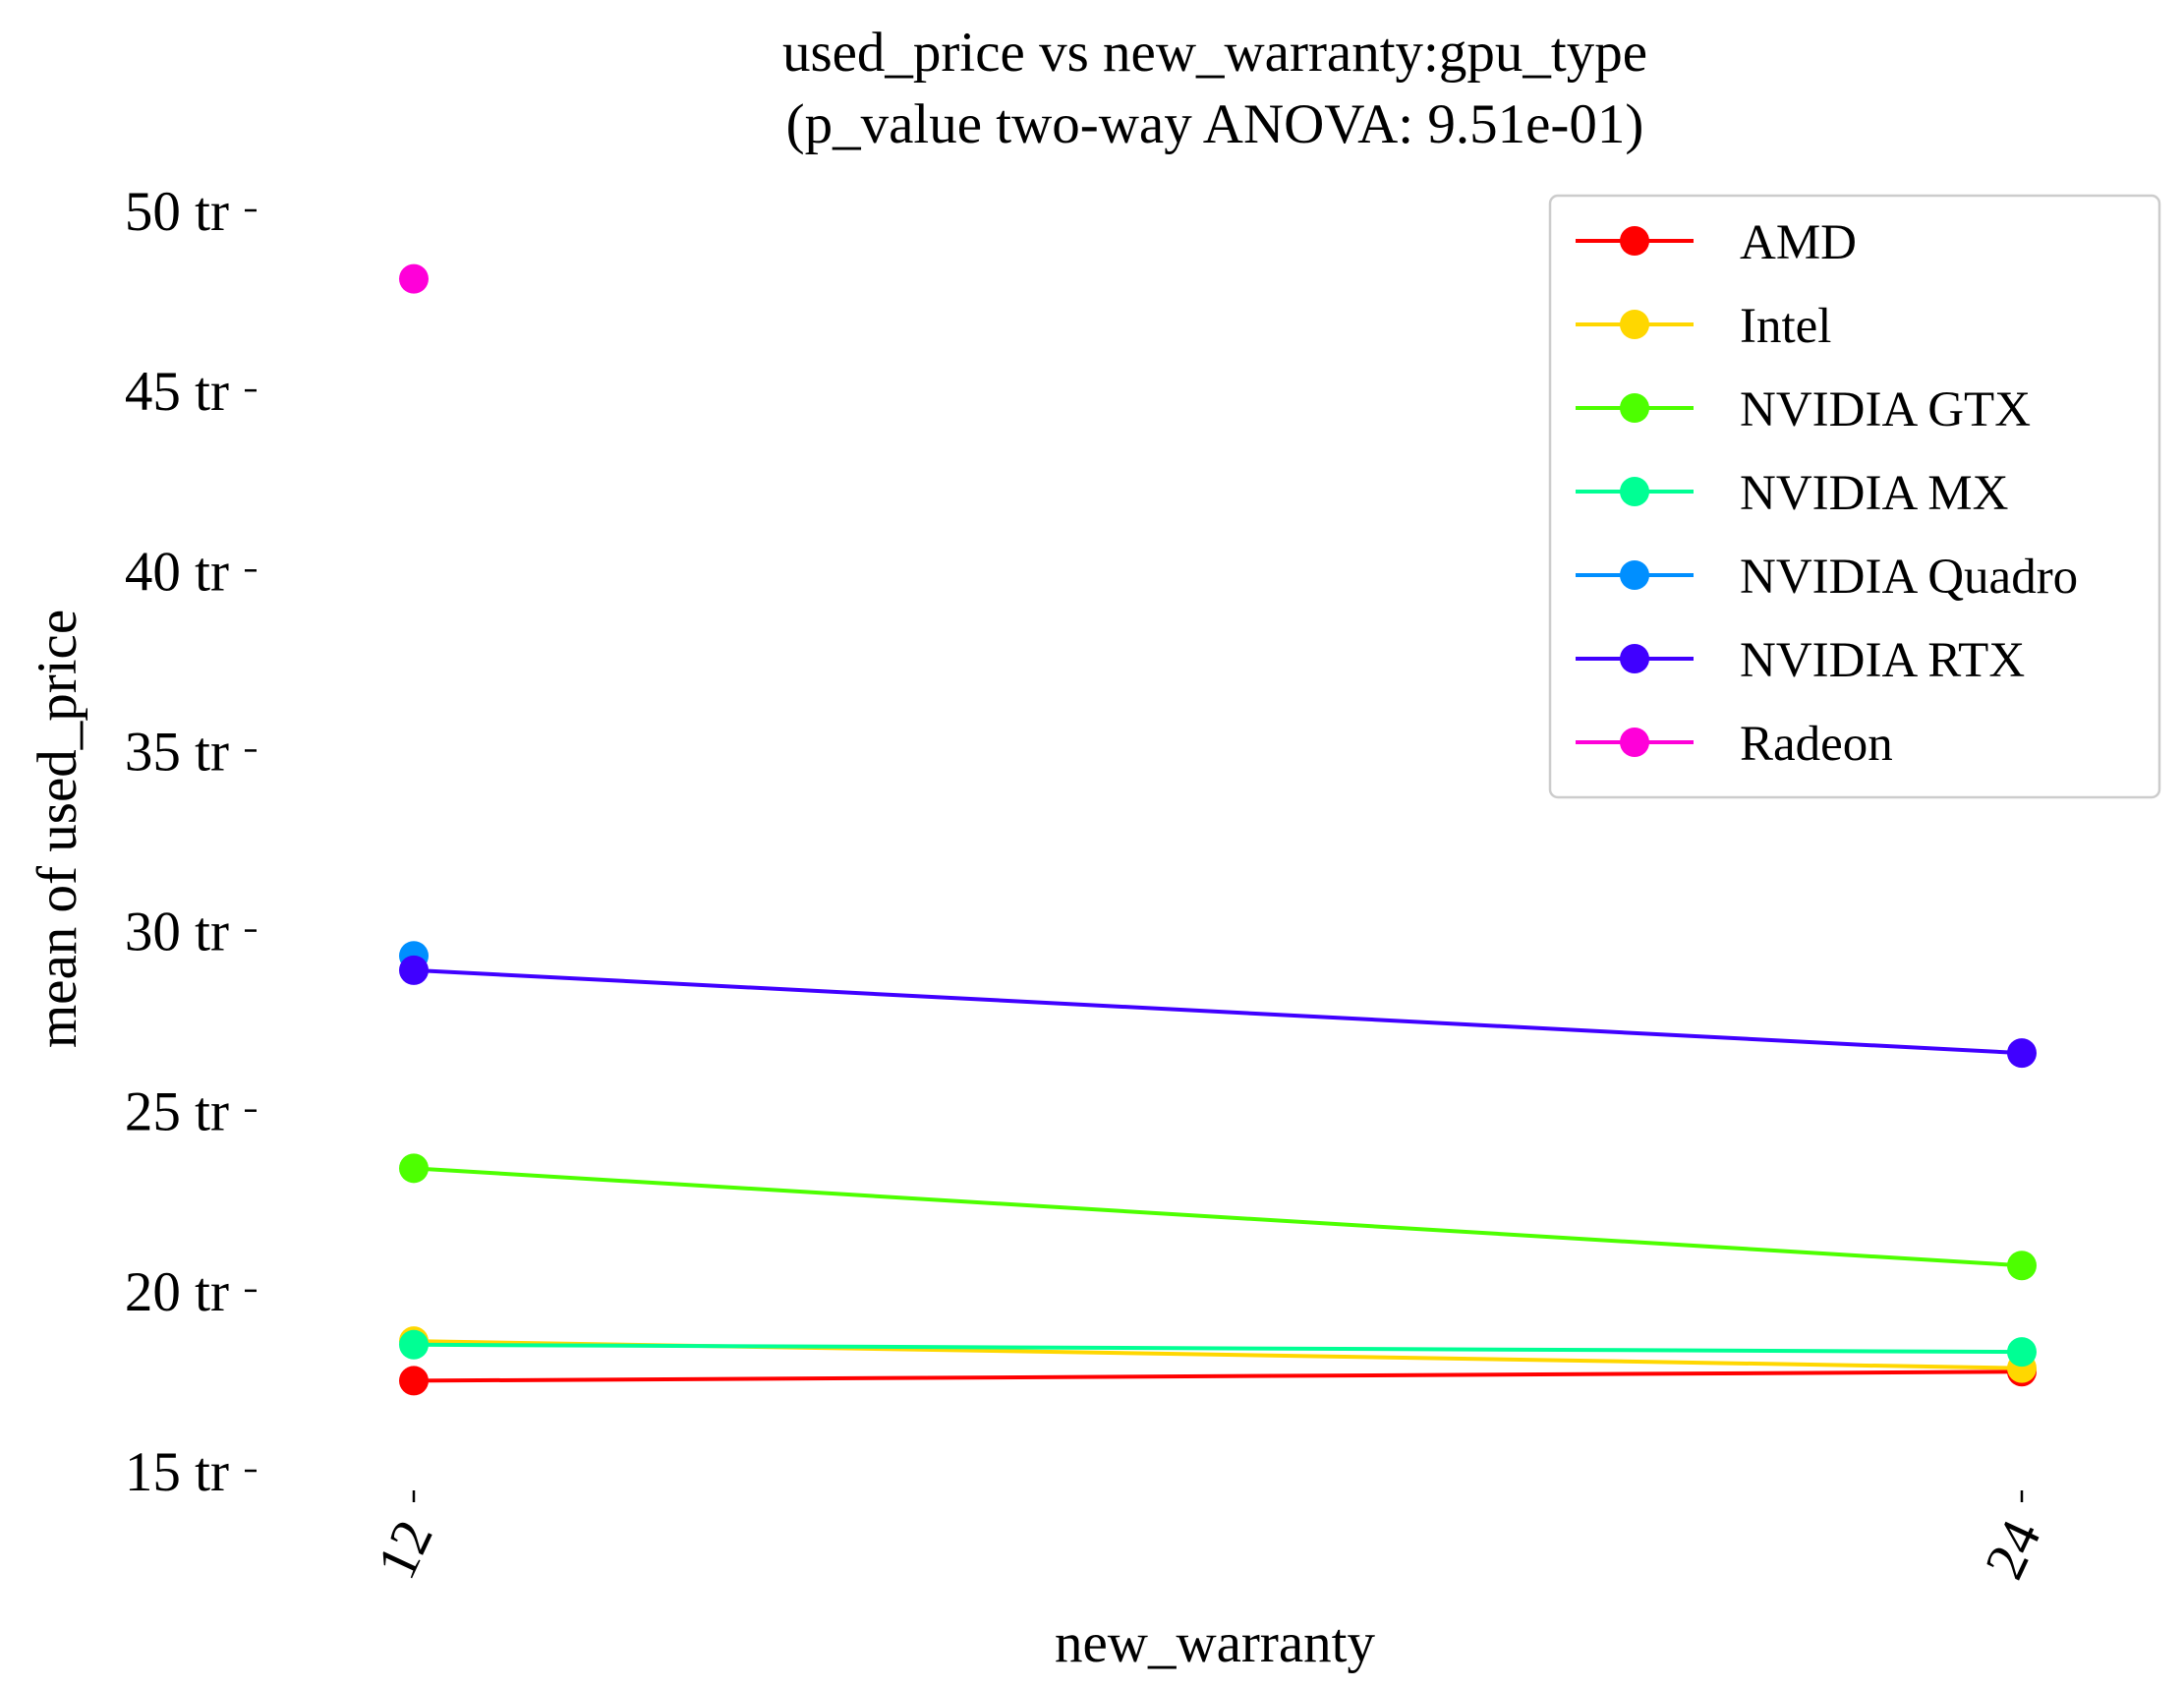 The height and width of the screenshot is (1689, 2184). What do you see at coordinates (177, 572) in the screenshot?
I see `y-tick-label: 40 tr` at bounding box center [177, 572].